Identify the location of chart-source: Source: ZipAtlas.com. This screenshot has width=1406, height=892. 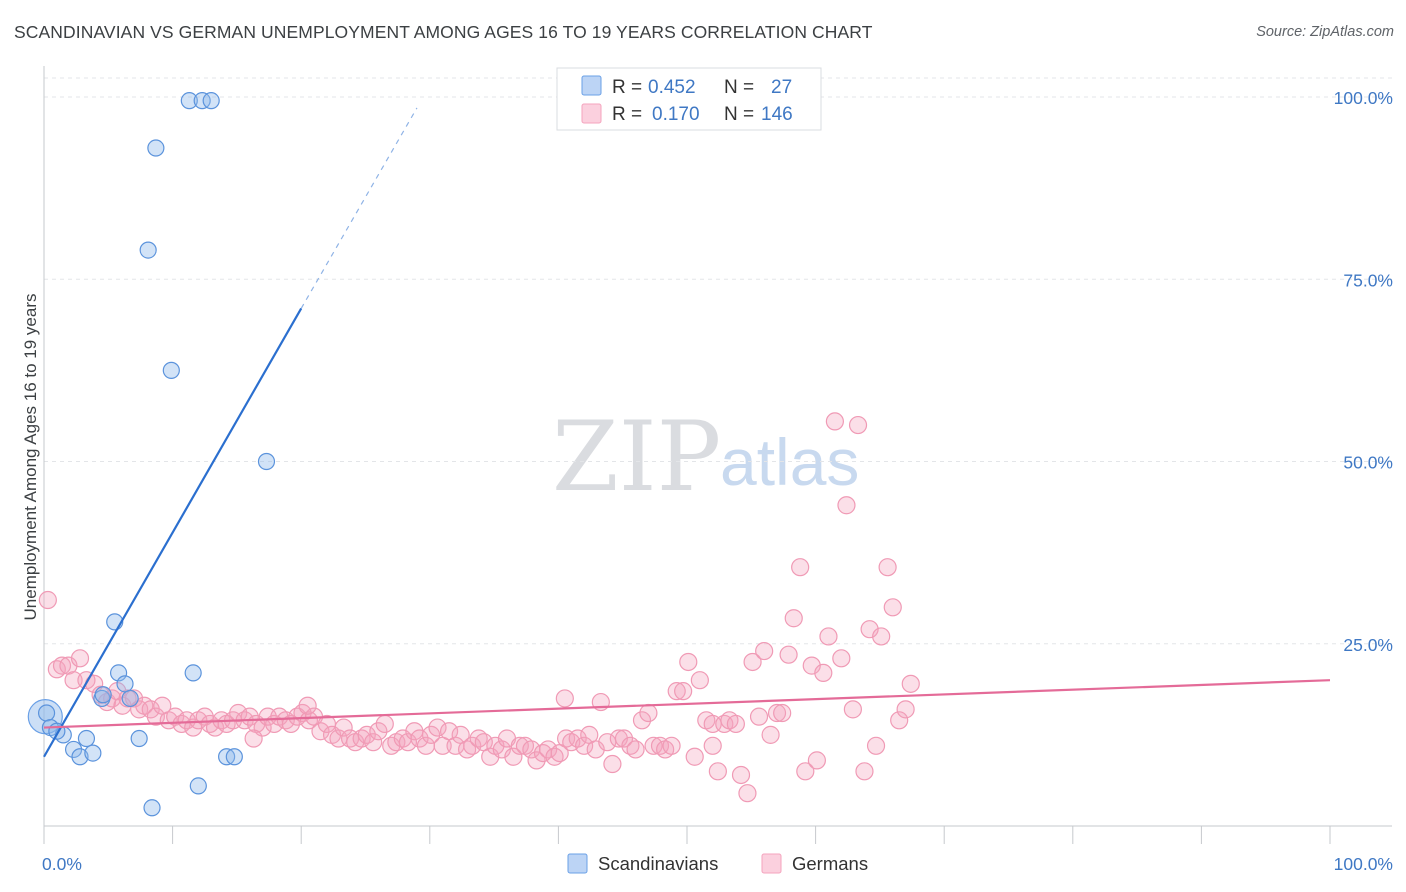
(1325, 32).